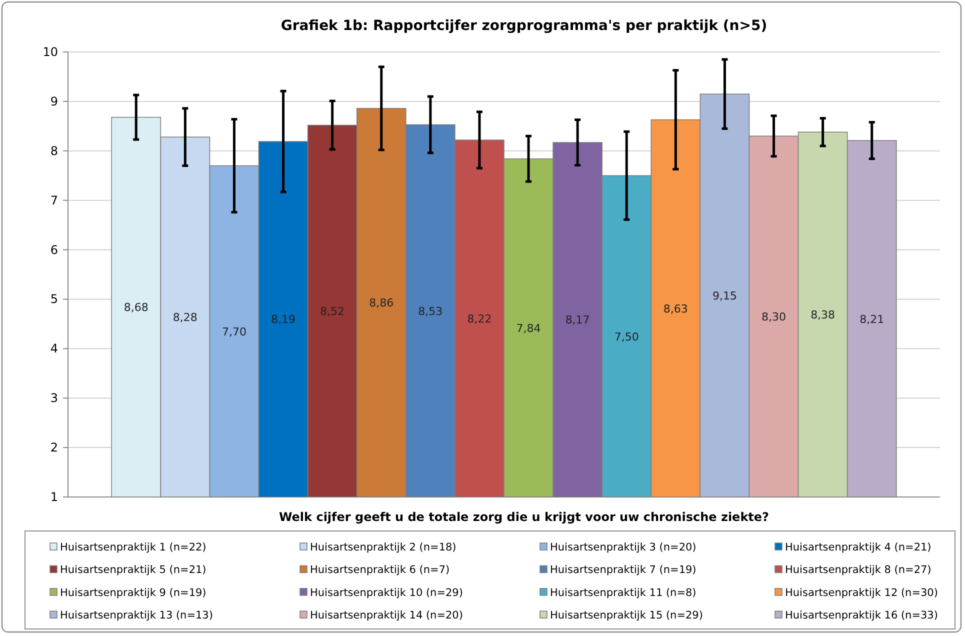 This screenshot has width=965, height=636. What do you see at coordinates (54, 249) in the screenshot?
I see `y-tick-label: 6` at bounding box center [54, 249].